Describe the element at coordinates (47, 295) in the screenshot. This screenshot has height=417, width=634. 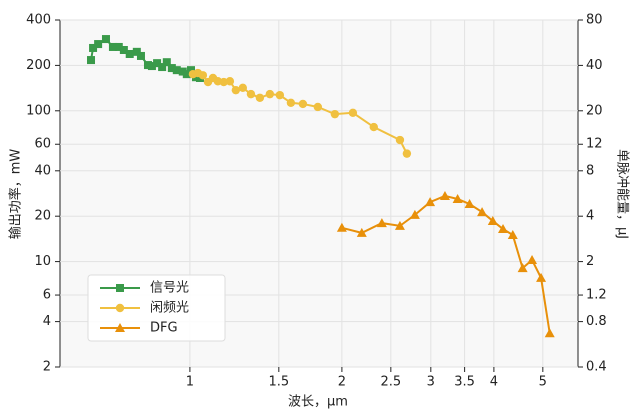
I see `y-tick-label: 6` at that location.